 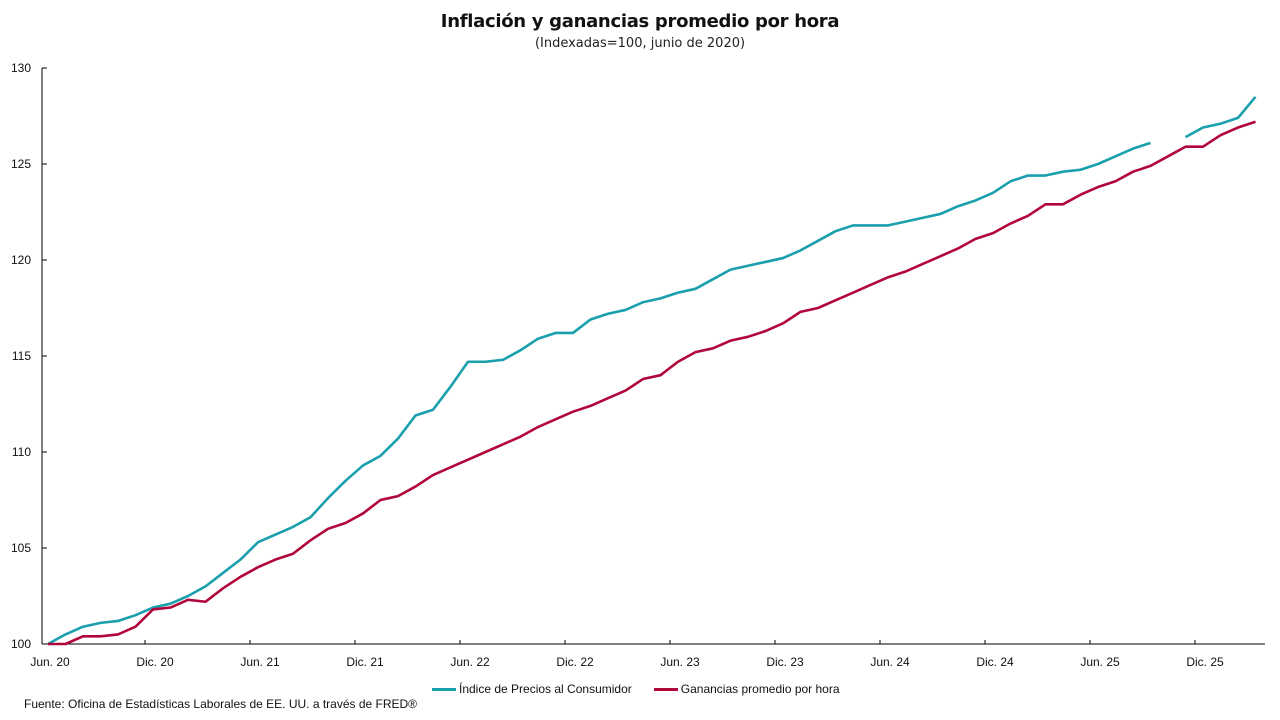 What do you see at coordinates (575, 662) in the screenshot?
I see `x-tick-label: Dic. 22` at bounding box center [575, 662].